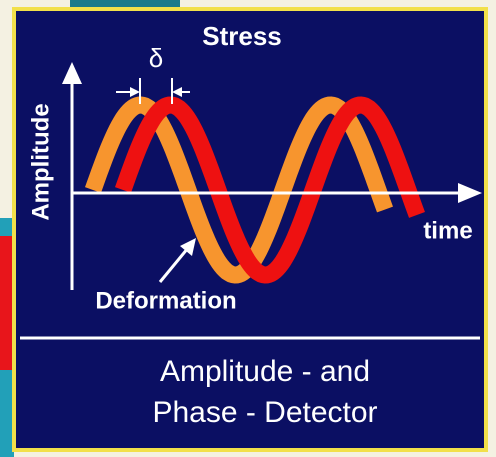 The image size is (496, 457). I want to click on deformation-arrow, so click(174, 265).